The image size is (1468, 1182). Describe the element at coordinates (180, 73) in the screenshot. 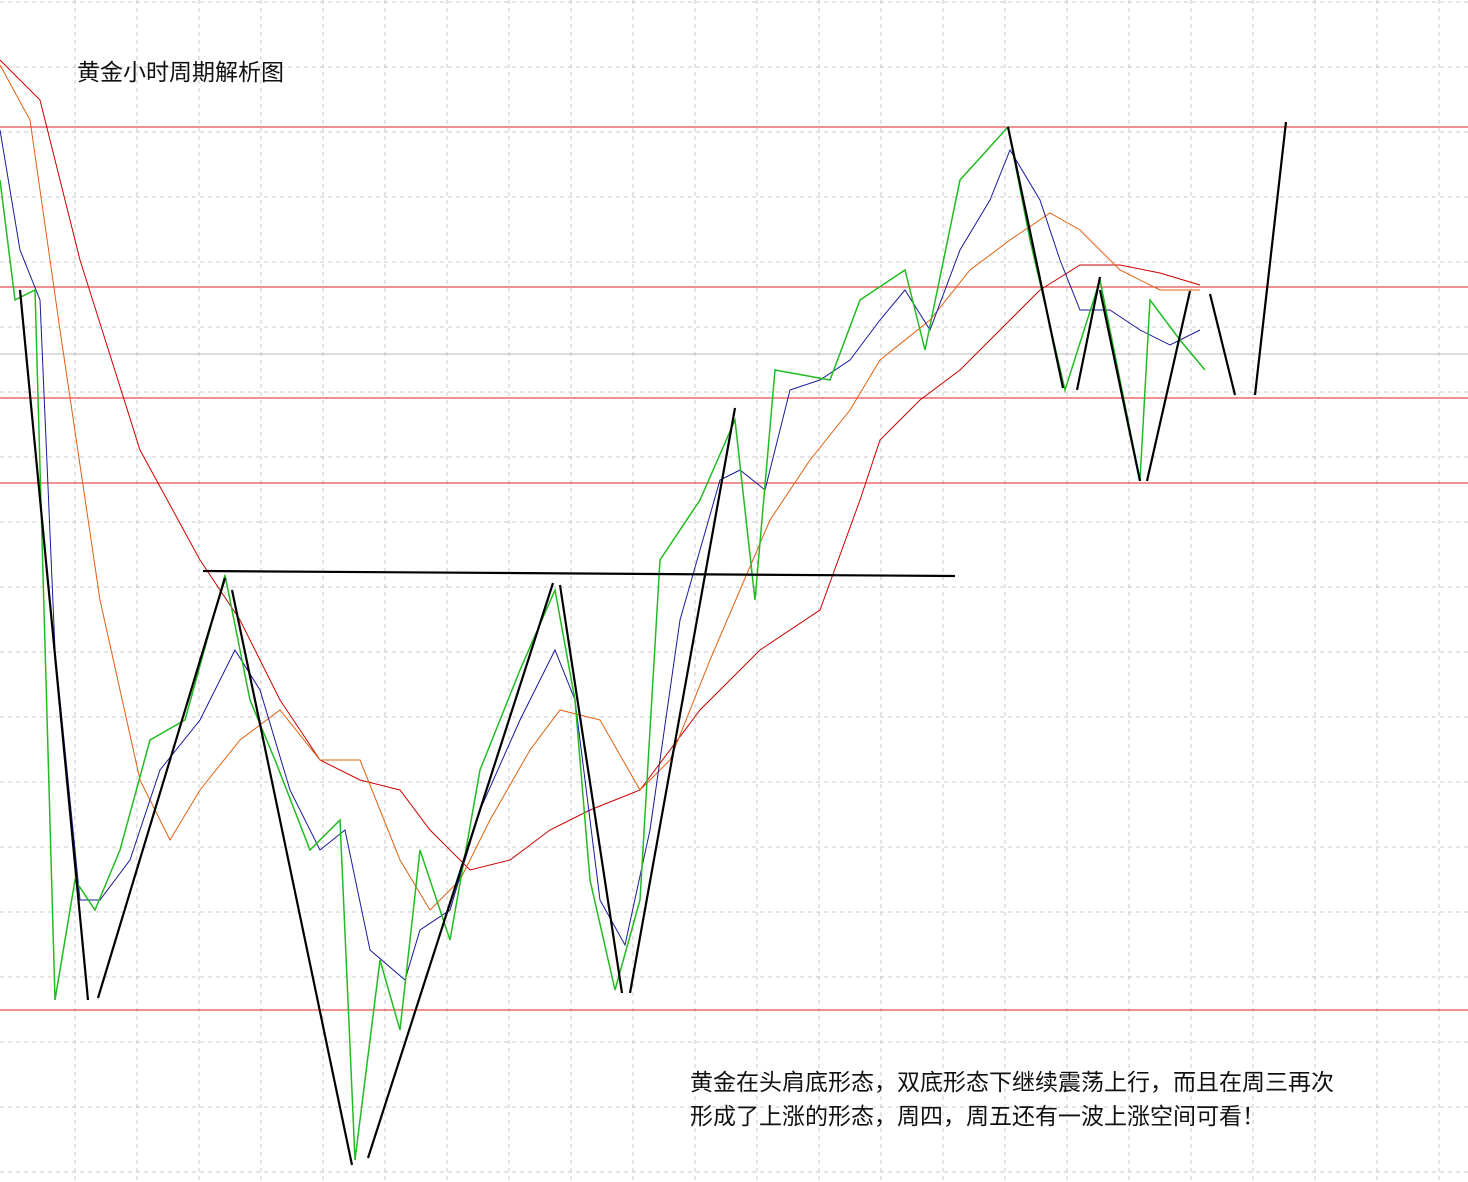

I see `title: 黄金小时周期解析图` at that location.